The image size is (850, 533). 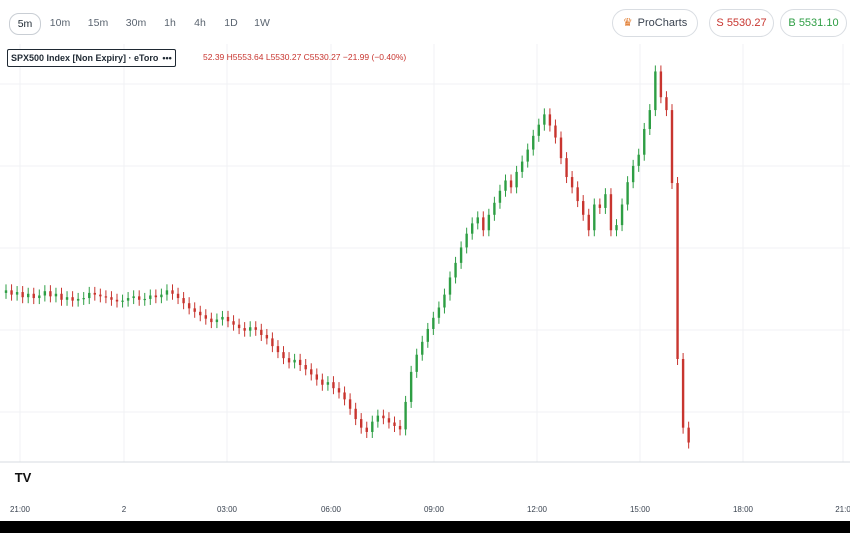 I want to click on x-axis-tick-label: 18:00, so click(x=743, y=509).